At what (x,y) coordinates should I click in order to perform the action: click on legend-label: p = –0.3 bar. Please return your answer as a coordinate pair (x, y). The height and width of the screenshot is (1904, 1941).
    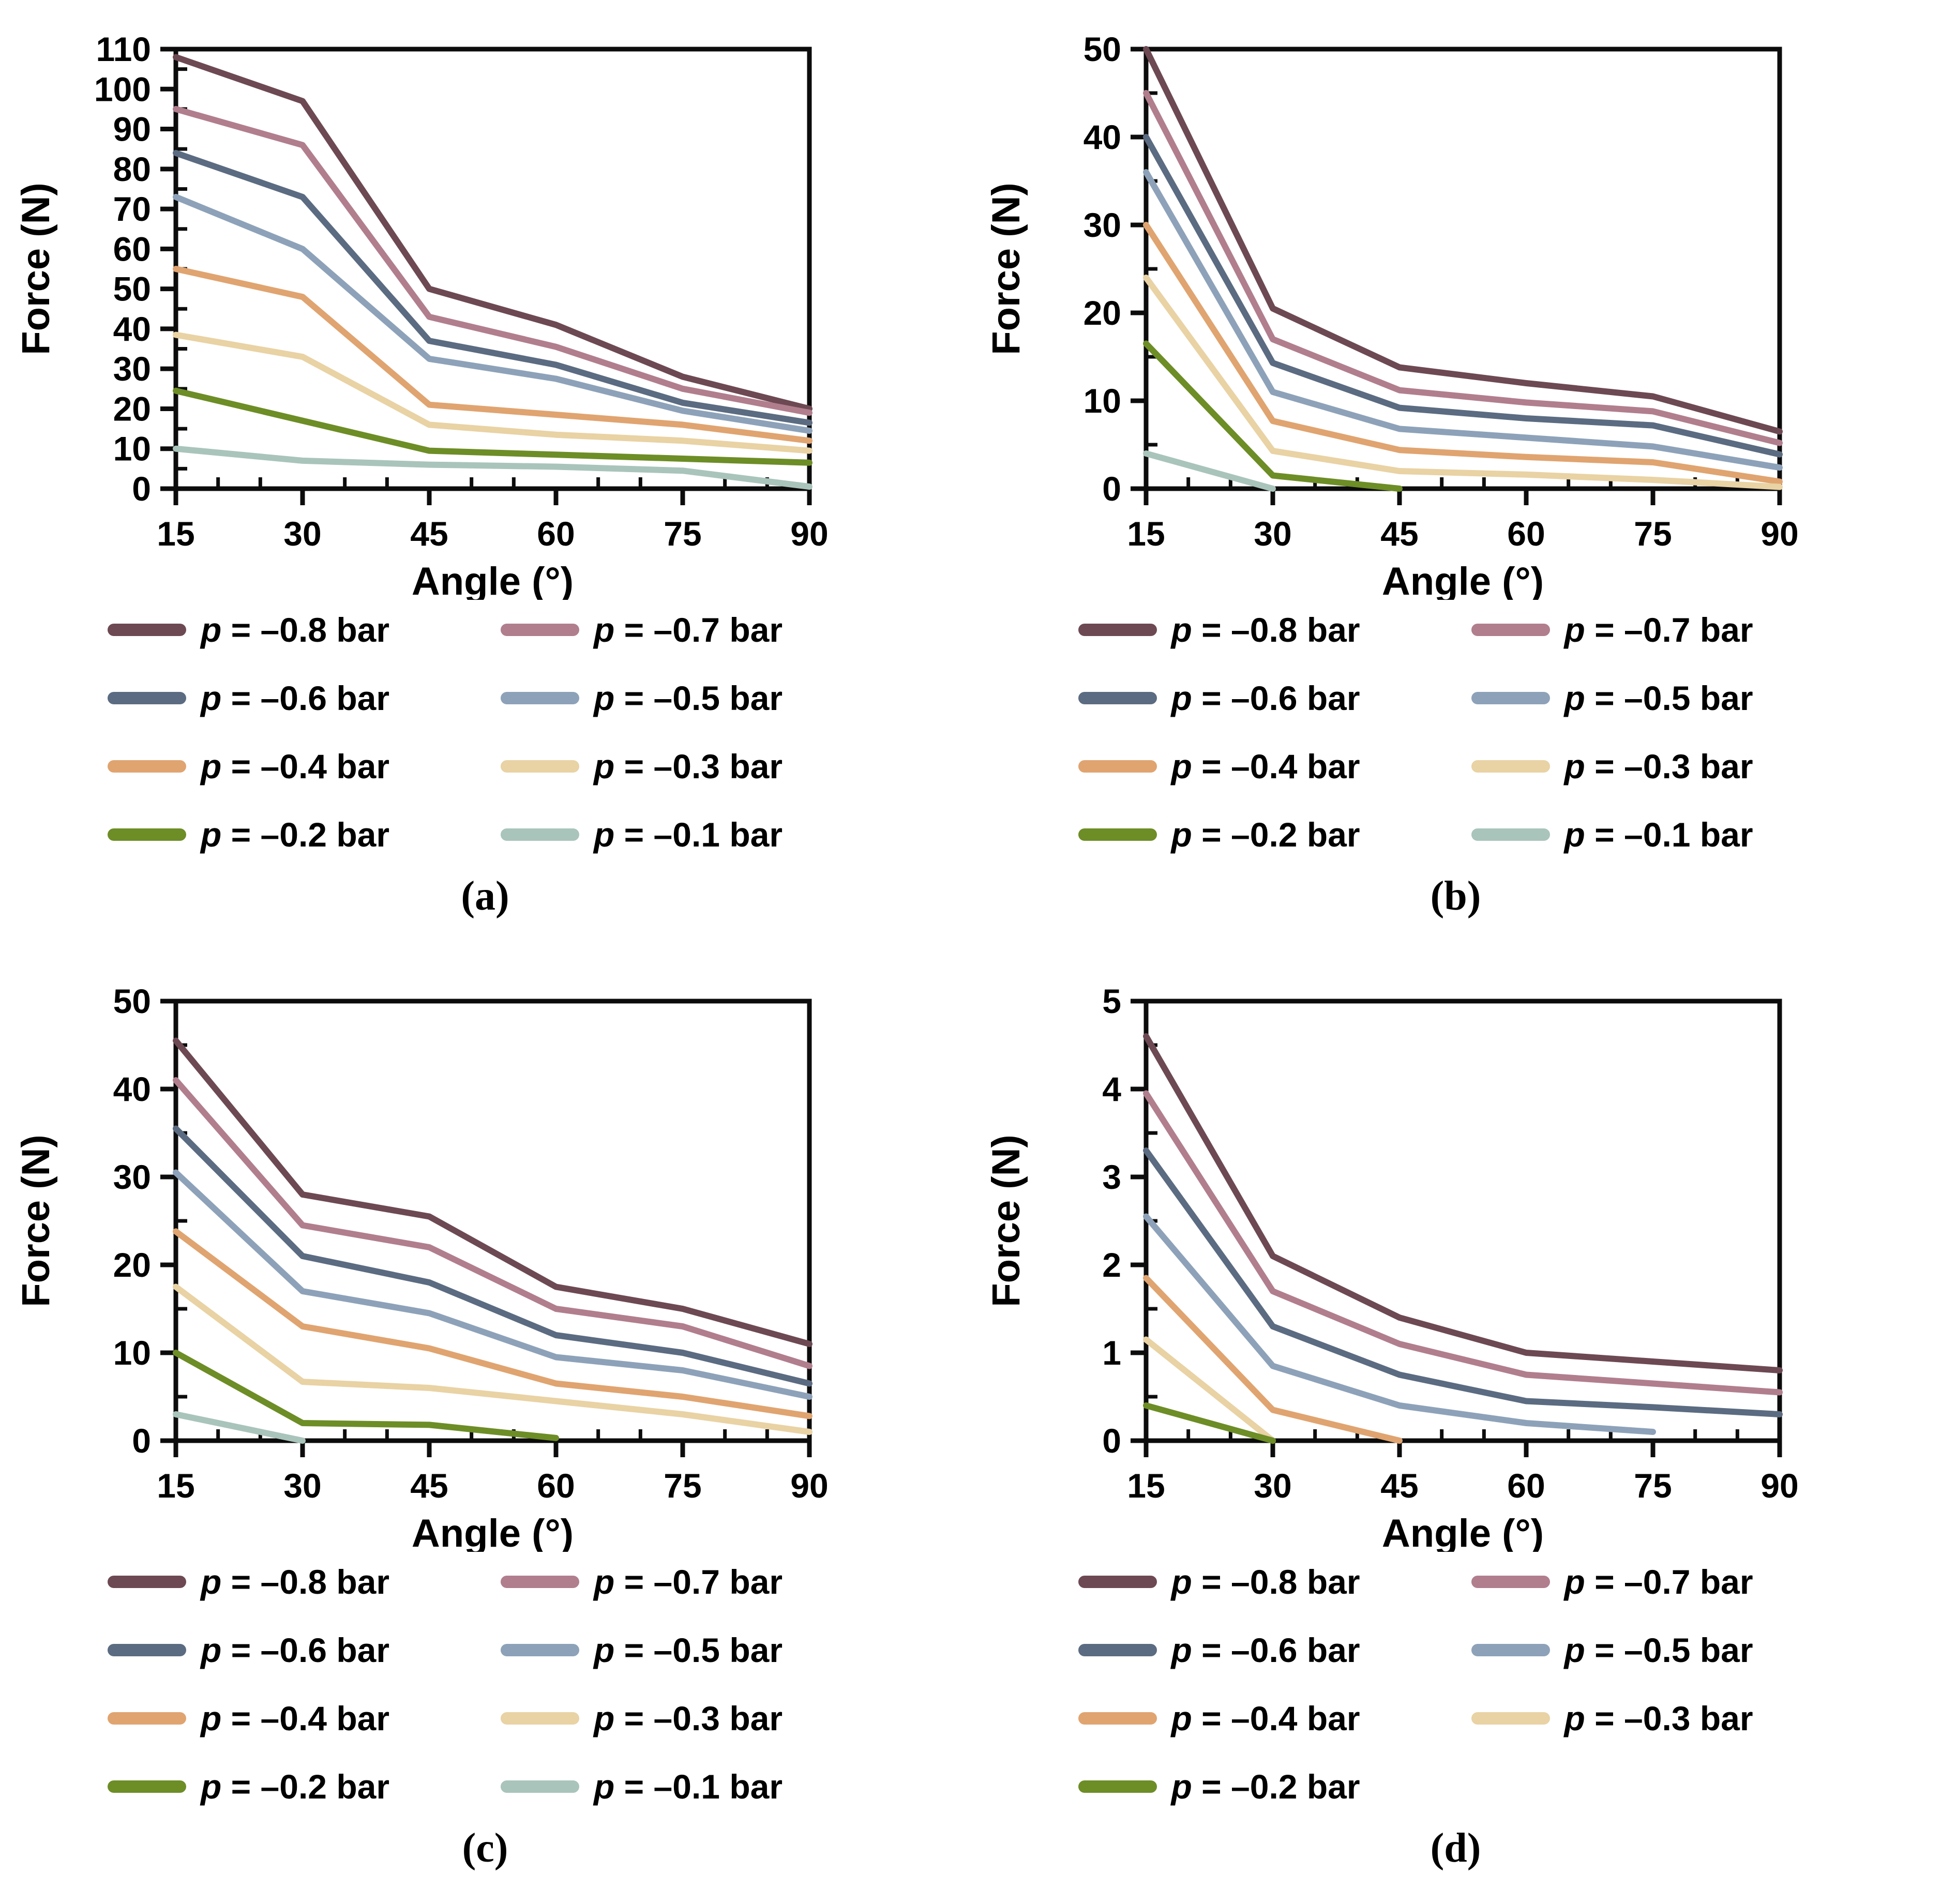
    Looking at the image, I should click on (1659, 1718).